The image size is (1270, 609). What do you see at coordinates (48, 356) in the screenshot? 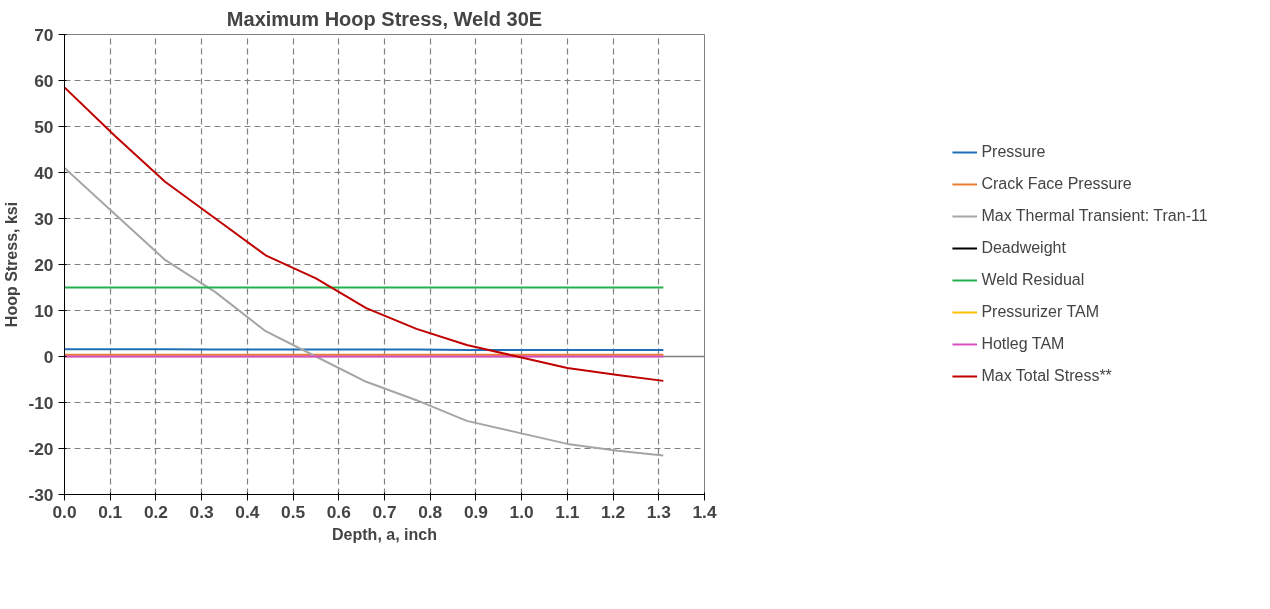
I see `y-tick-label: 0` at bounding box center [48, 356].